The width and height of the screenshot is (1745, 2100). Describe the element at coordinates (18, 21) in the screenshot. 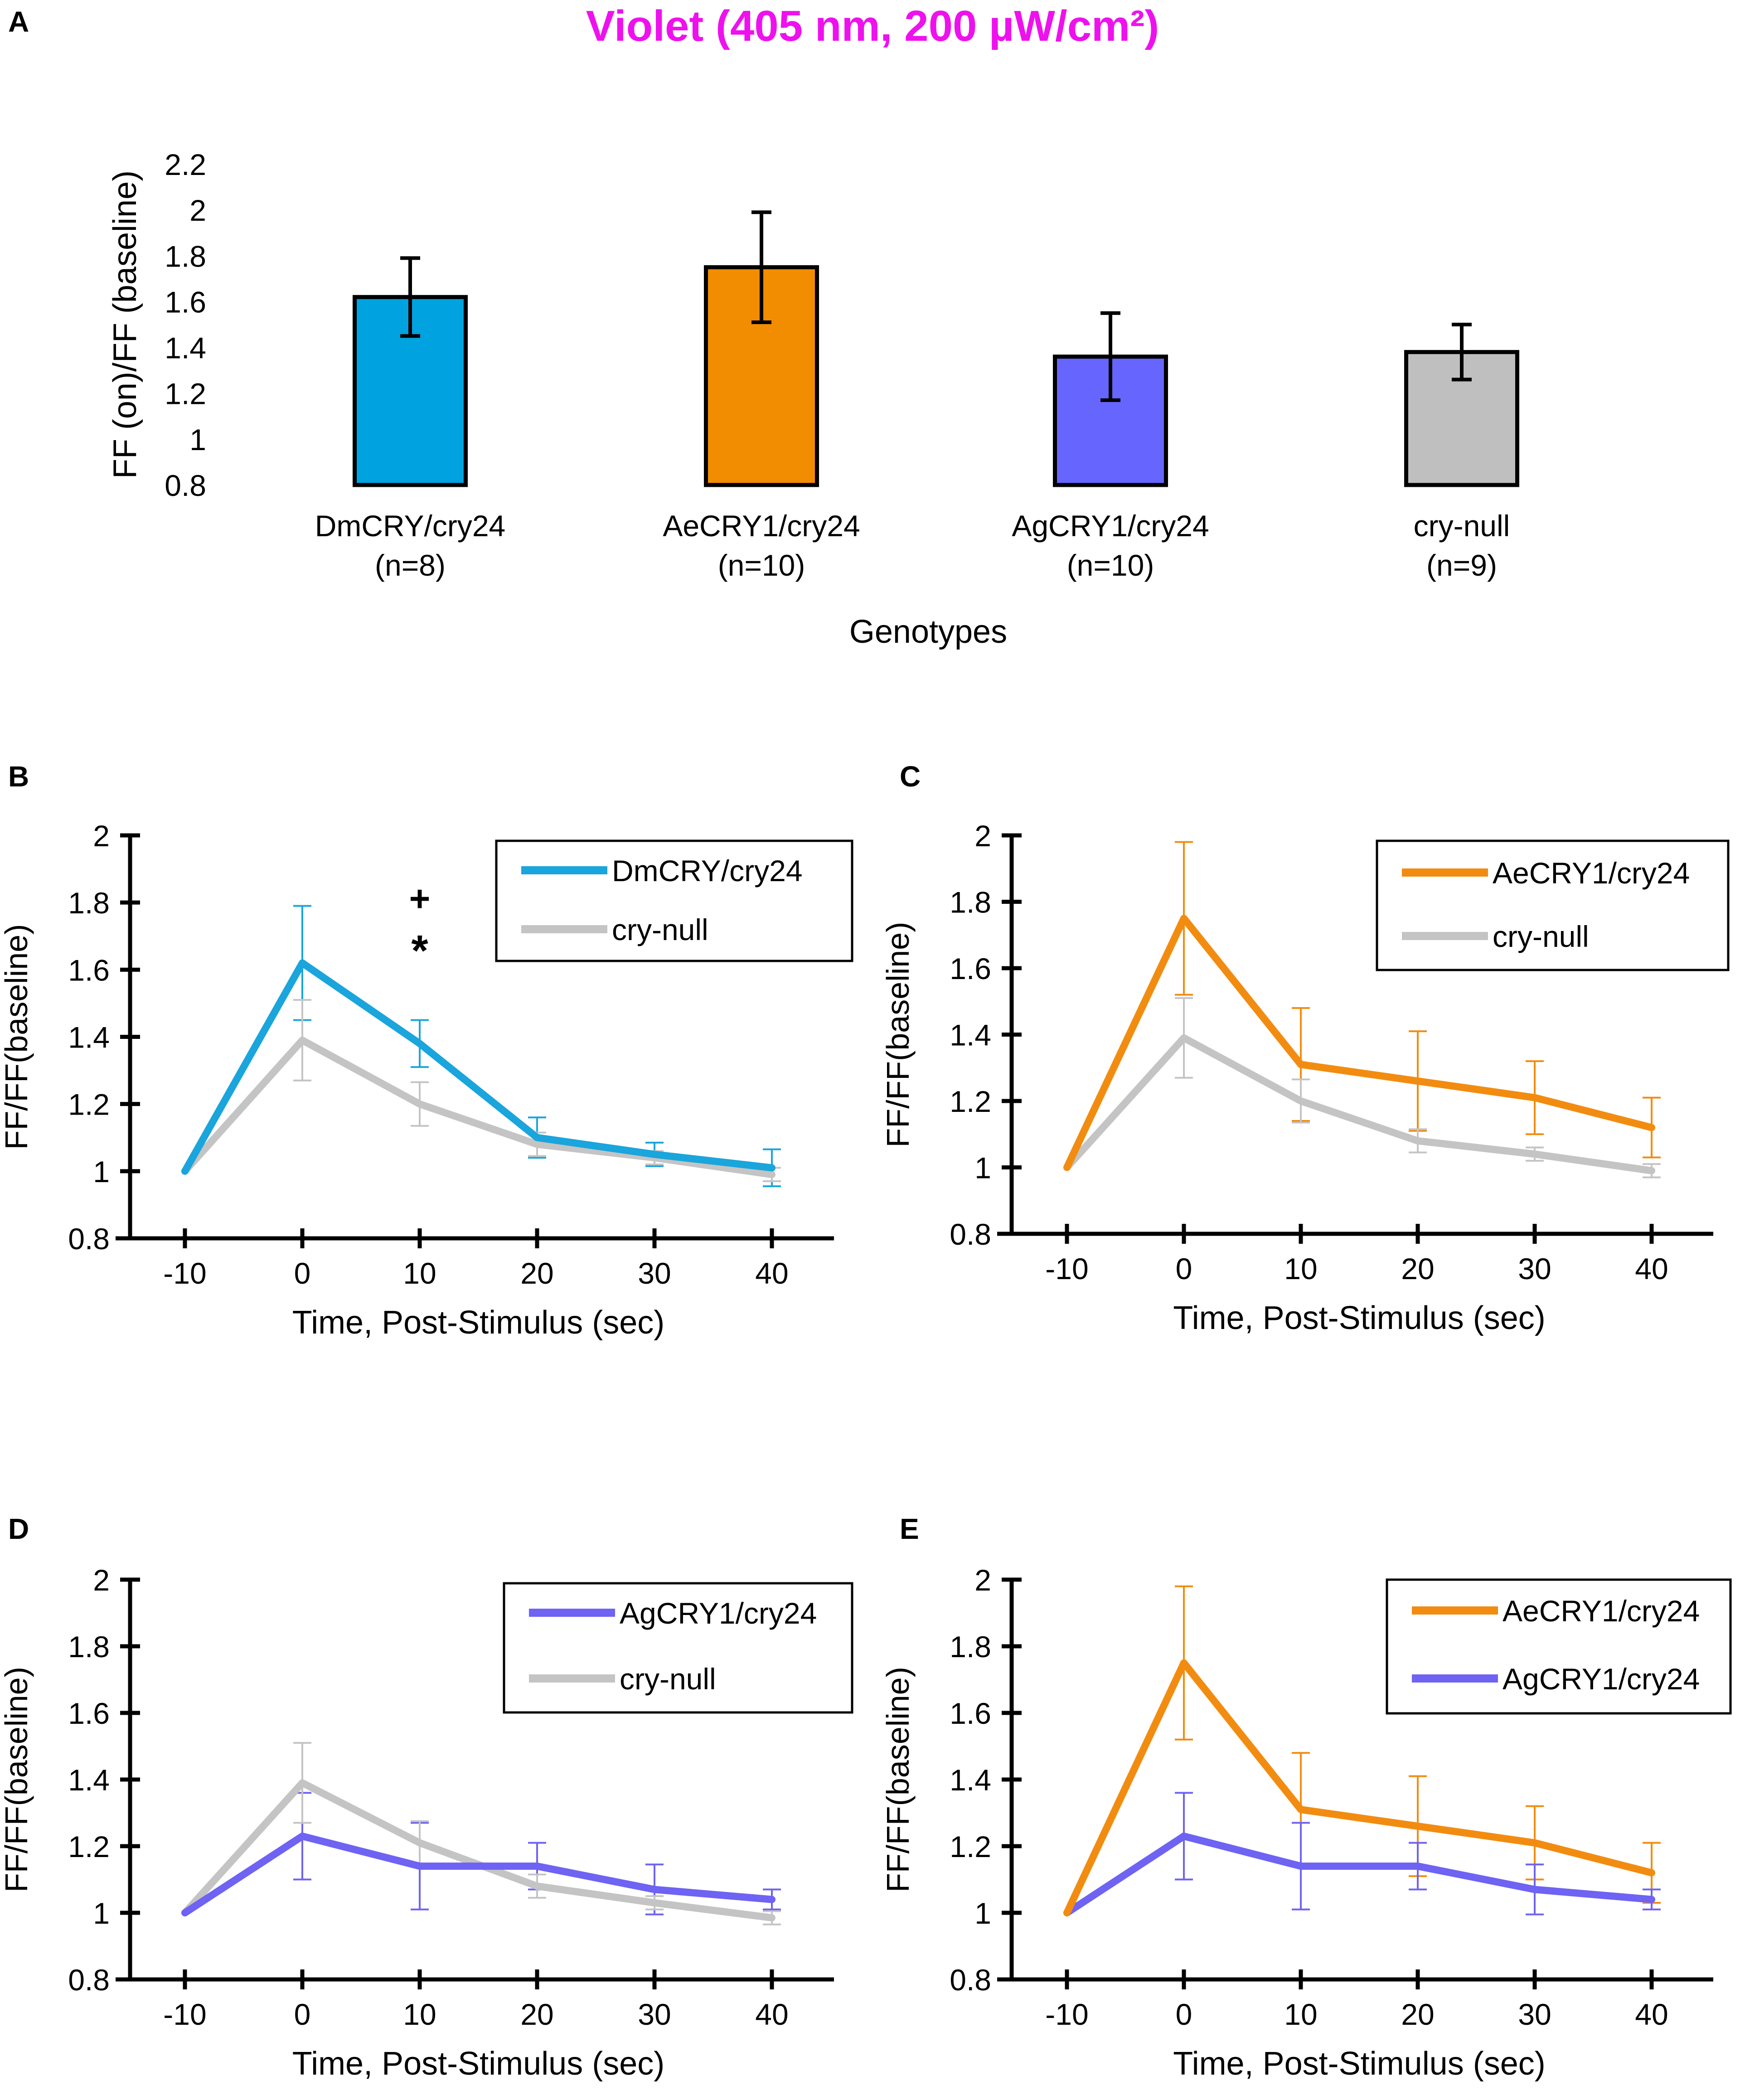

I see `panel-label-a: A` at that location.